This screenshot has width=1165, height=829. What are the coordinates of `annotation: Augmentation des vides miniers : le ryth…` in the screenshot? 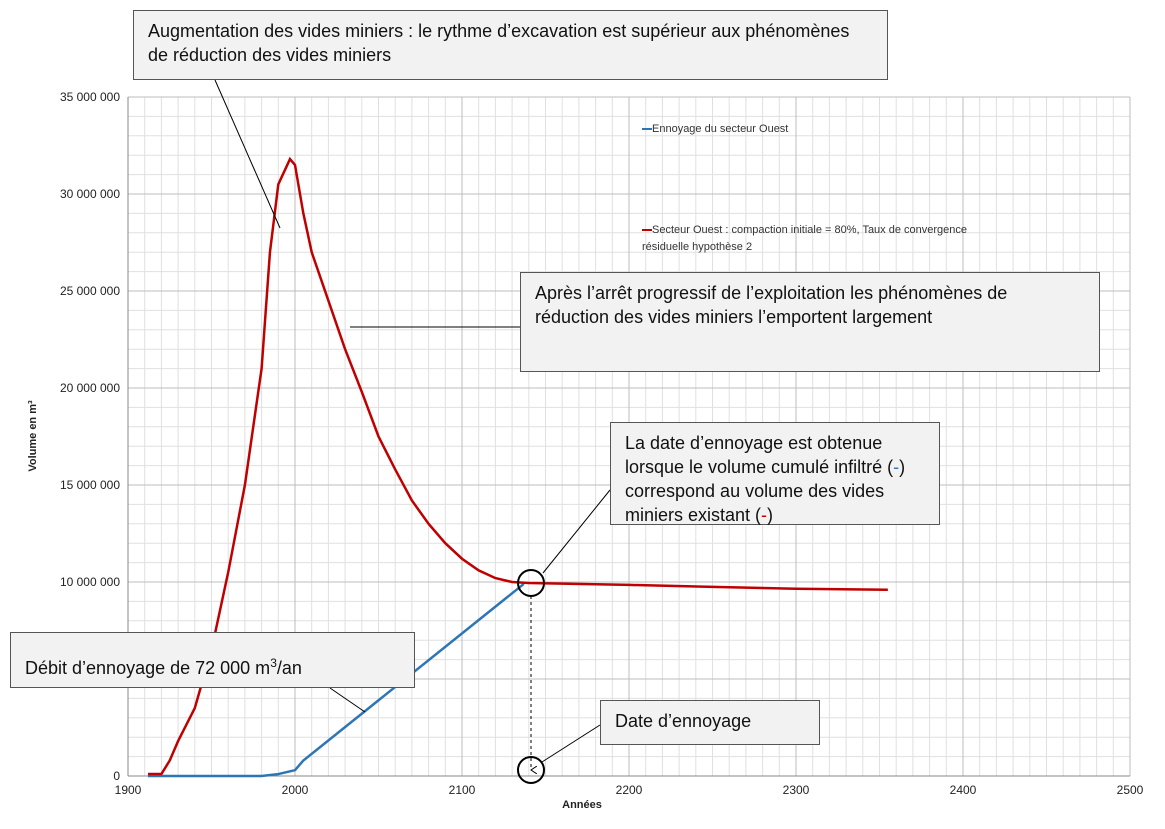 It's located at (510, 45).